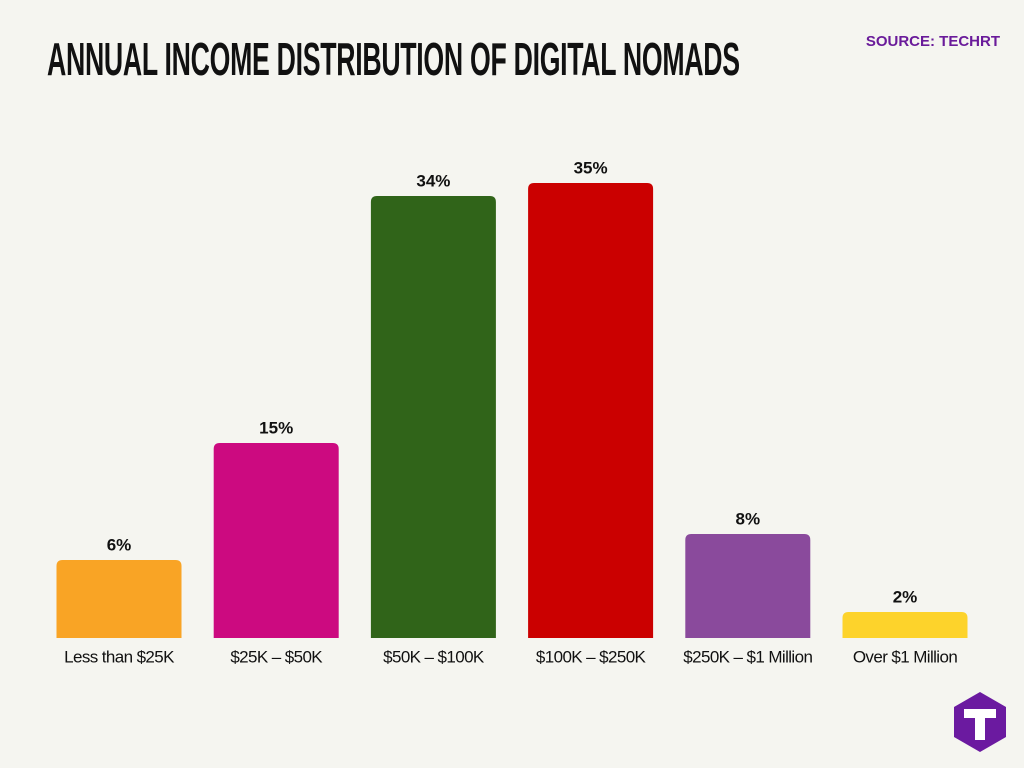  I want to click on x-tick-label: Over $1 Million, so click(905, 656).